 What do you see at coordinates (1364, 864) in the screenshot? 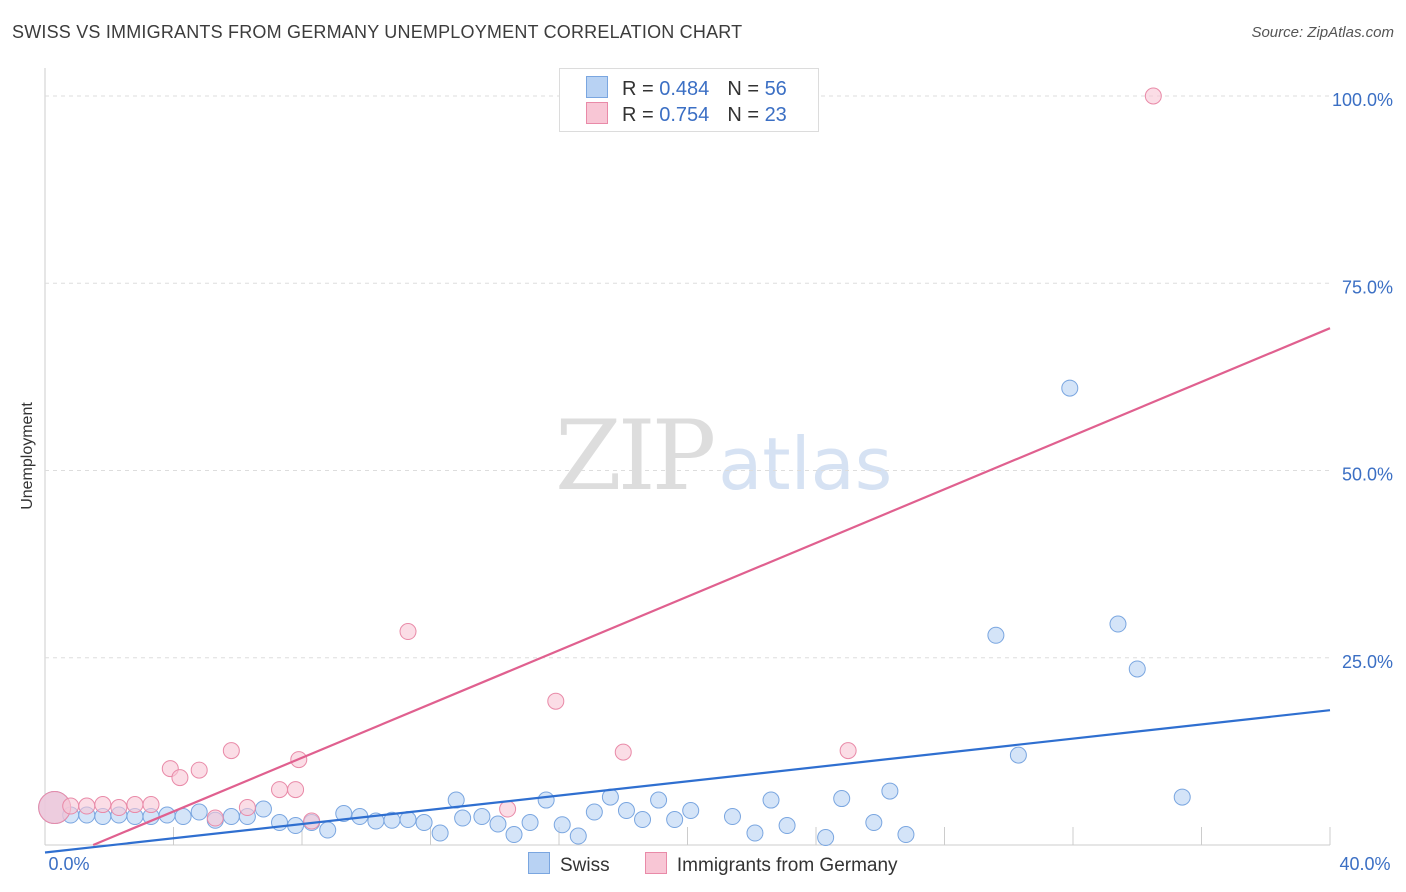
I see `x-tick-label: 40.0%` at bounding box center [1364, 864].